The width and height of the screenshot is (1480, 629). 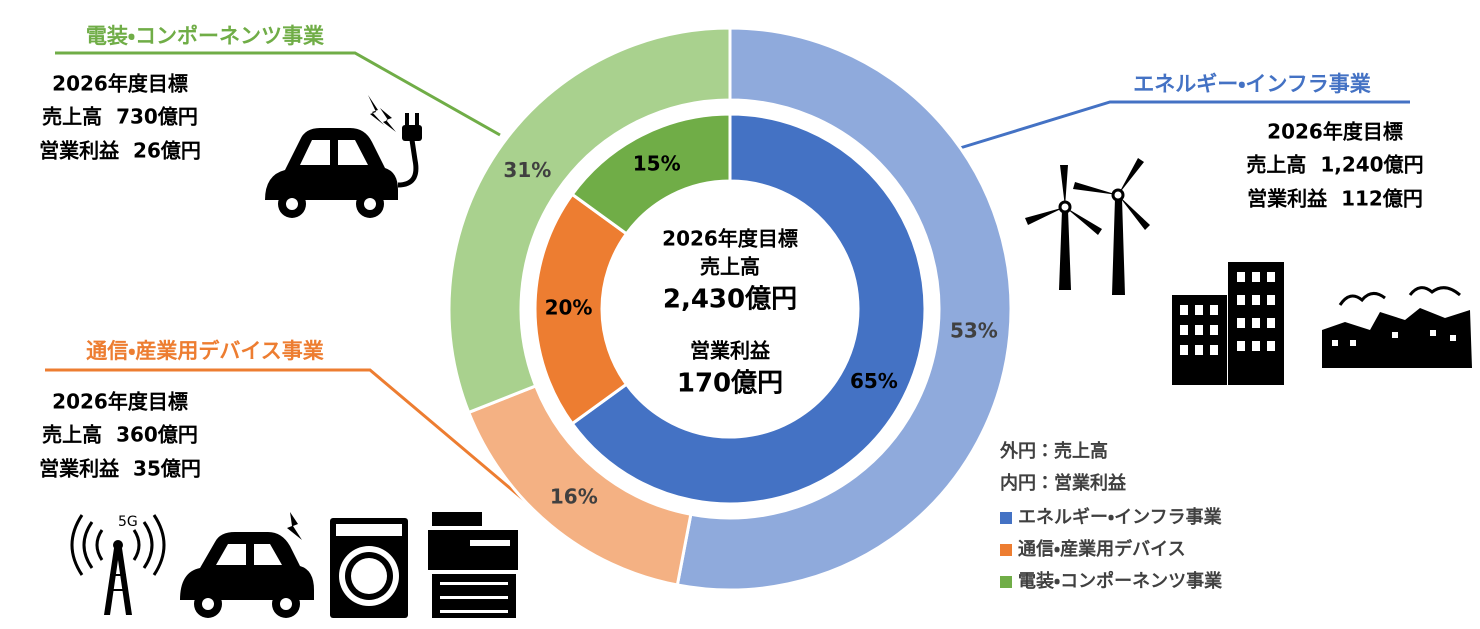 What do you see at coordinates (1334, 165) in the screenshot?
I see `segment-sales: 売上高 1,240億円` at bounding box center [1334, 165].